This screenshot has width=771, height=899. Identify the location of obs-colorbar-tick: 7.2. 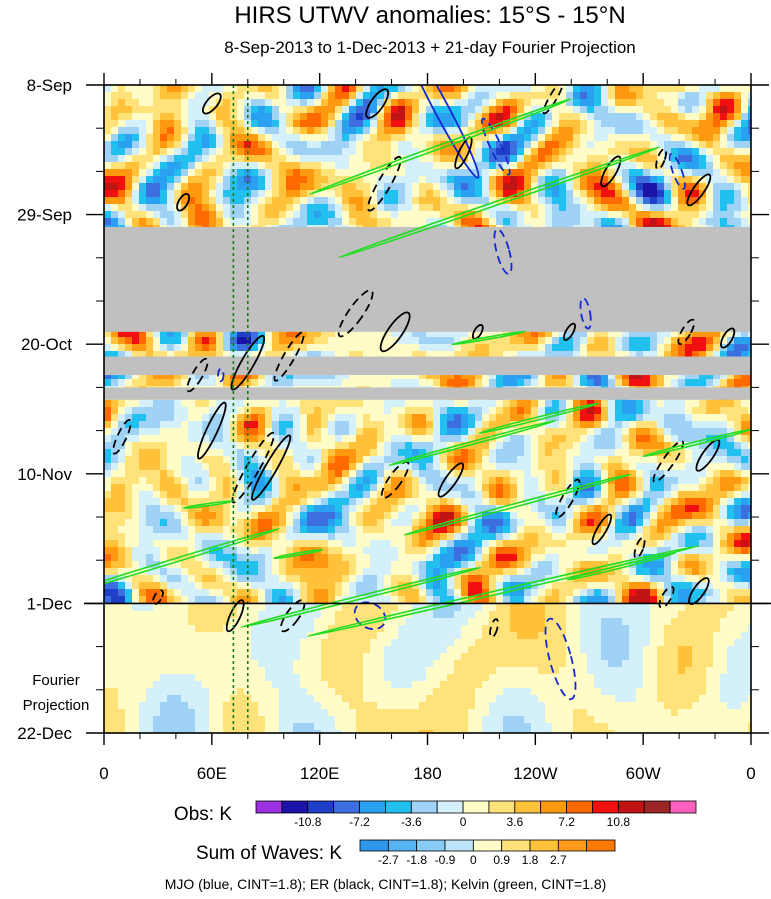
(566, 822).